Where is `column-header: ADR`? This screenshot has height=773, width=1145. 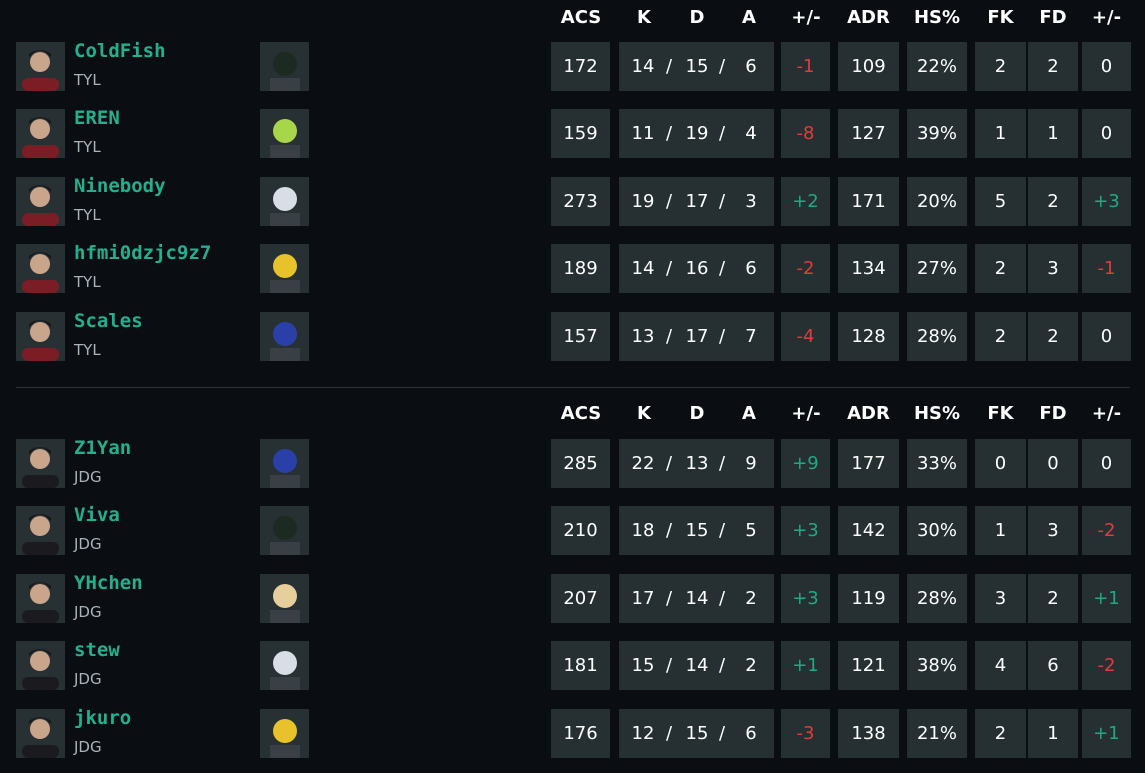 column-header: ADR is located at coordinates (868, 413).